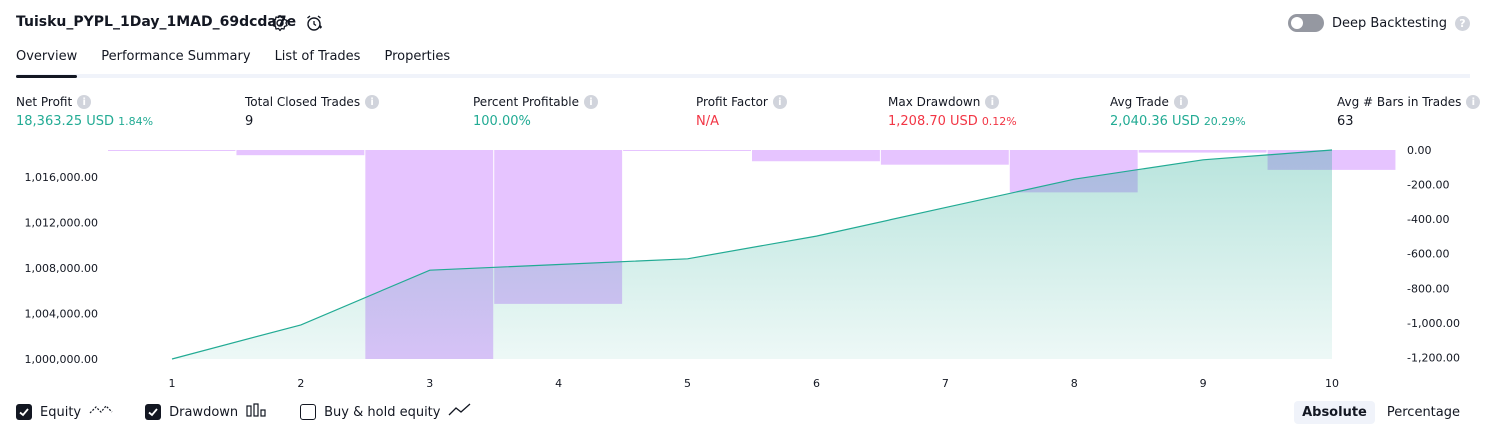 The image size is (1486, 438). Describe the element at coordinates (535, 111) in the screenshot. I see `metric-percent-profitable: Percent Profitable i 100.00%` at that location.